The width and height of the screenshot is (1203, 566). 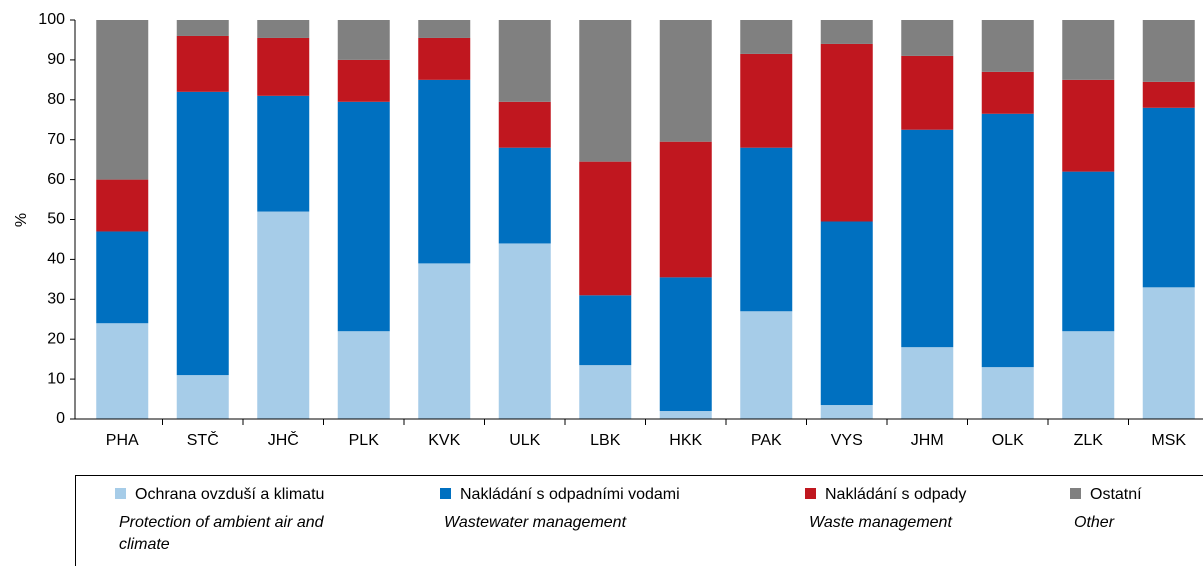 I want to click on y-tick-label: 80, so click(x=56, y=99).